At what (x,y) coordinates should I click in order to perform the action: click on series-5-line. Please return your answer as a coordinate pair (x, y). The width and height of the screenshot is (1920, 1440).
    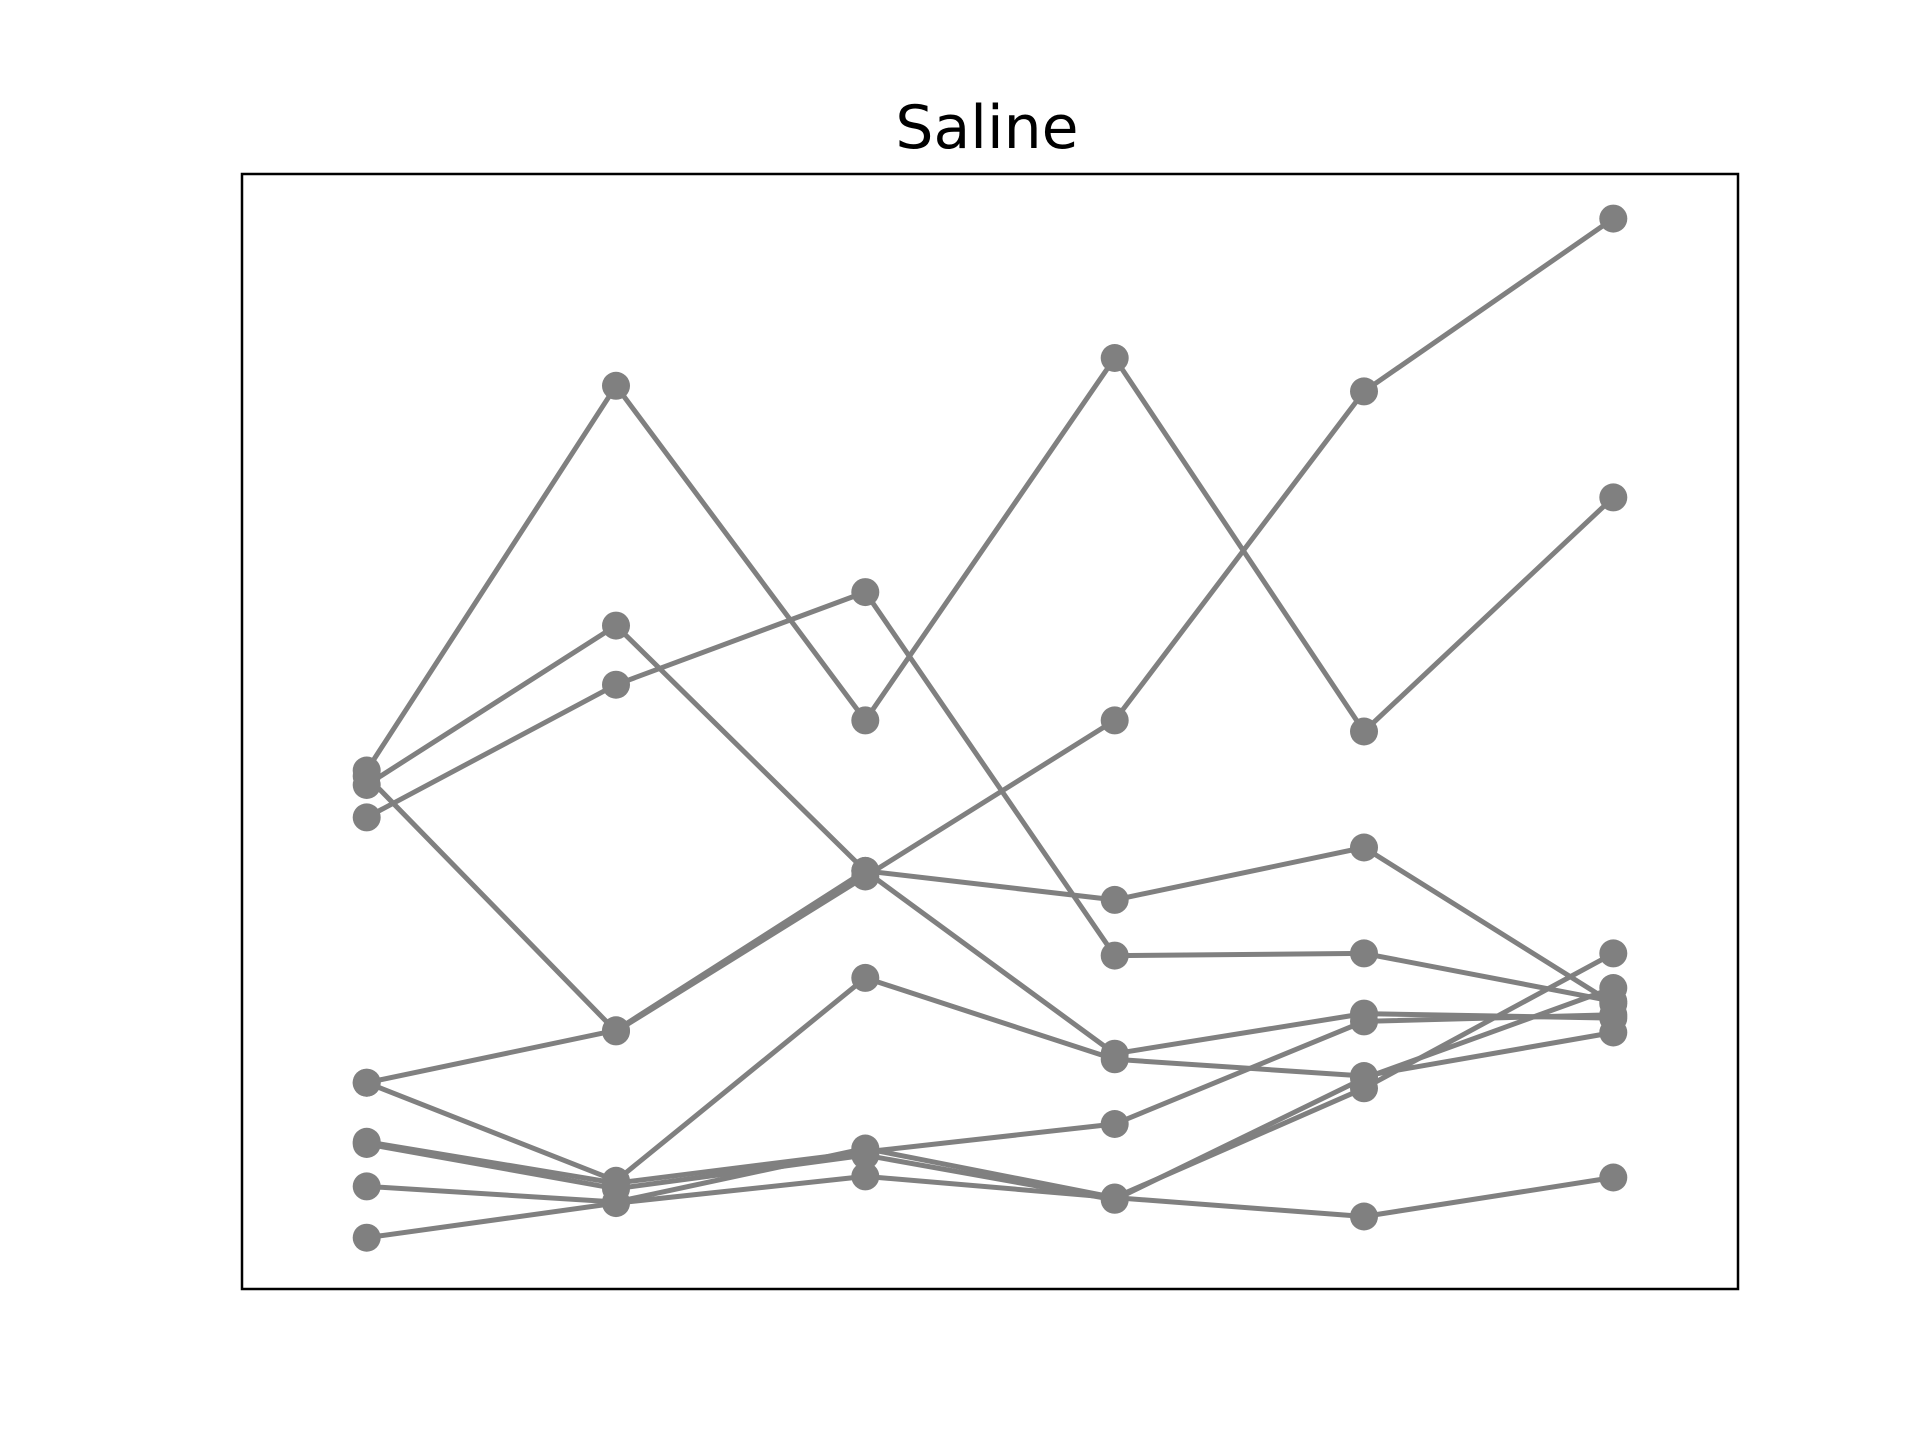
    Looking at the image, I should click on (990, 1099).